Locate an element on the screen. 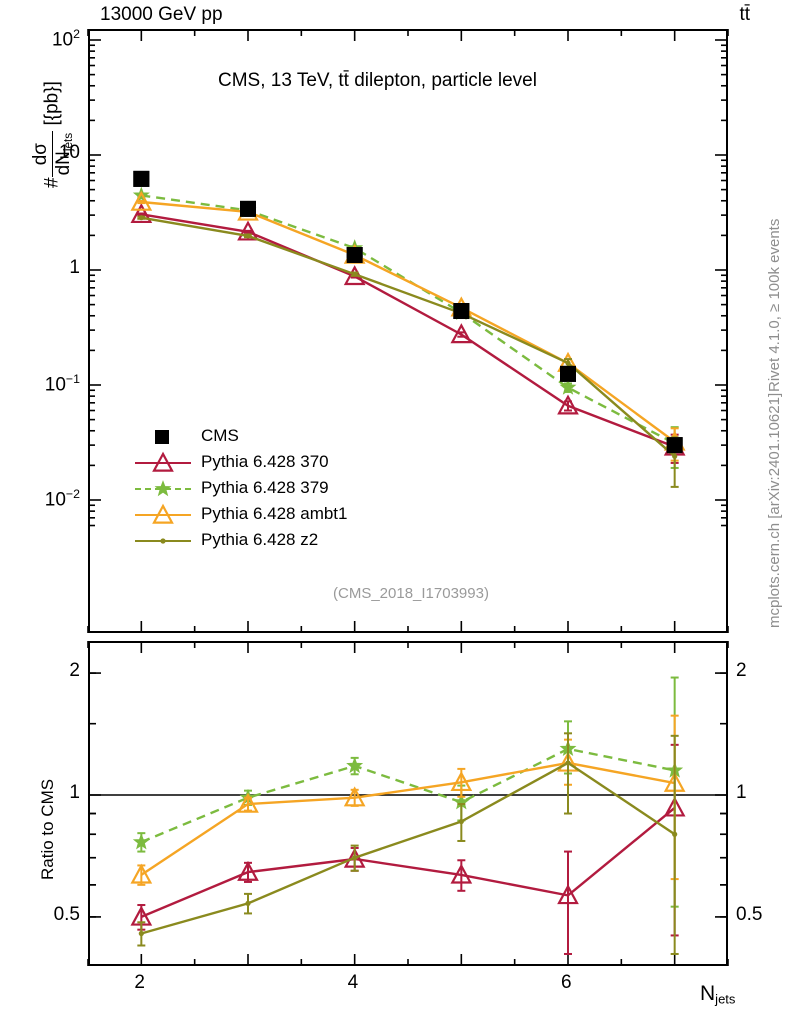 The width and height of the screenshot is (786, 1024). legend-key-marker-square-icon is located at coordinates (163, 437).